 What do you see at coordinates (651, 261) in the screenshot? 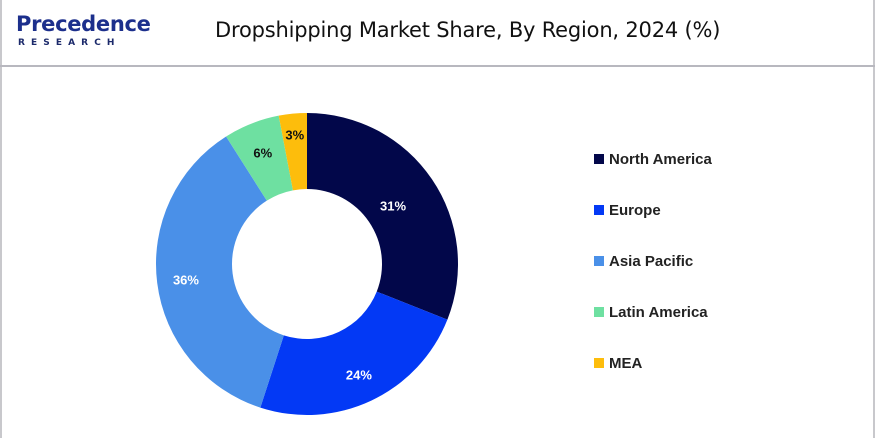
I see `legend-label: Asia Pacific` at bounding box center [651, 261].